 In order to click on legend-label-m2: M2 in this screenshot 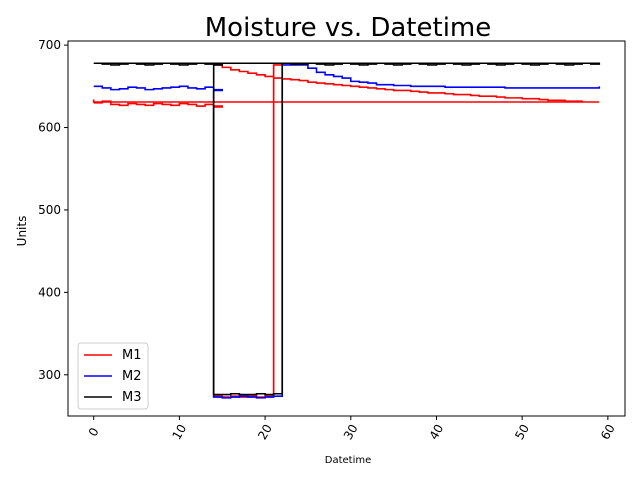, I will do `click(132, 376)`.